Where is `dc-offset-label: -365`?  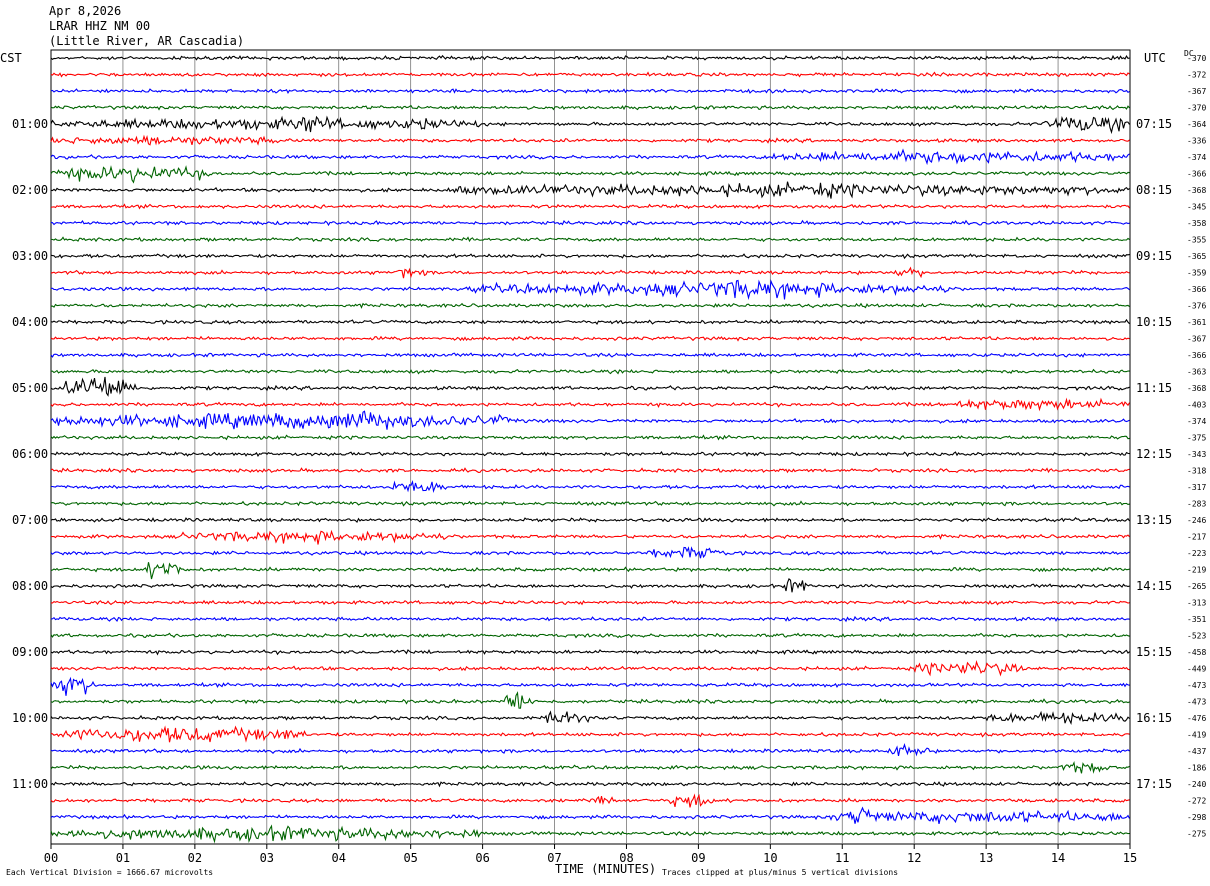 dc-offset-label: -365 is located at coordinates (1196, 256).